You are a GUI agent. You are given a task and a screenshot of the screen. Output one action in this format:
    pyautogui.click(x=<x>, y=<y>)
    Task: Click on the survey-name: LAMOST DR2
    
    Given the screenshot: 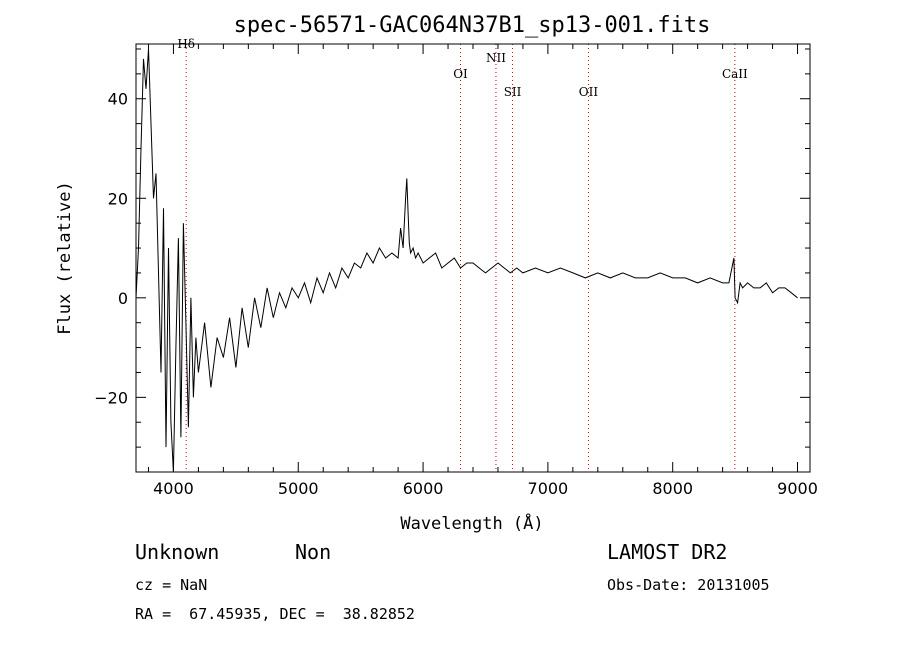 What is the action you would take?
    pyautogui.click(x=667, y=552)
    